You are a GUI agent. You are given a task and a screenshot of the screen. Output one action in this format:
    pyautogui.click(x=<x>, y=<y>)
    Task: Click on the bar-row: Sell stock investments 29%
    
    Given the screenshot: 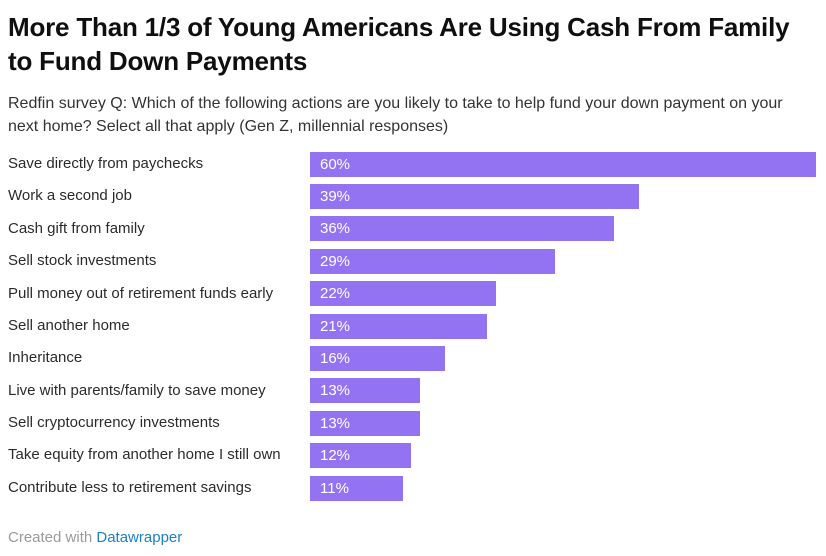 What is the action you would take?
    pyautogui.click(x=413, y=261)
    